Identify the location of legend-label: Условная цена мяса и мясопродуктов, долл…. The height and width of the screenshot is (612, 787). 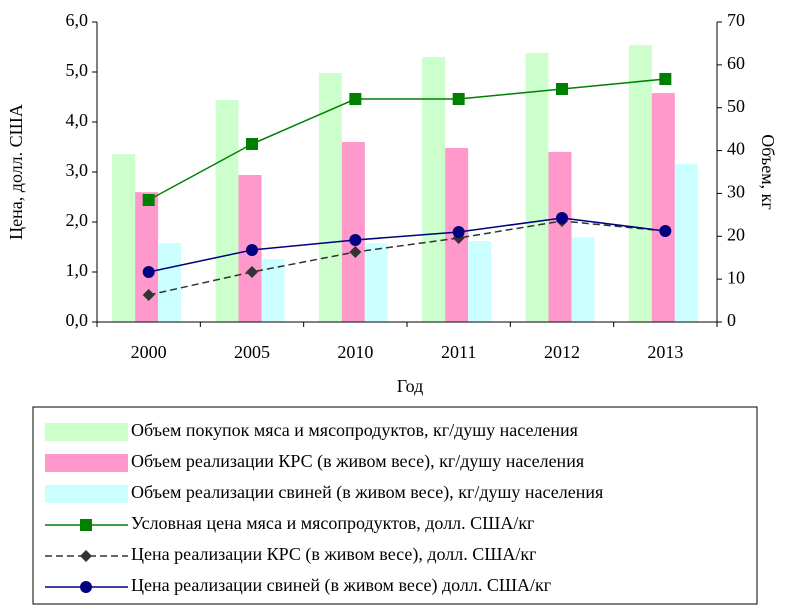
(332, 523).